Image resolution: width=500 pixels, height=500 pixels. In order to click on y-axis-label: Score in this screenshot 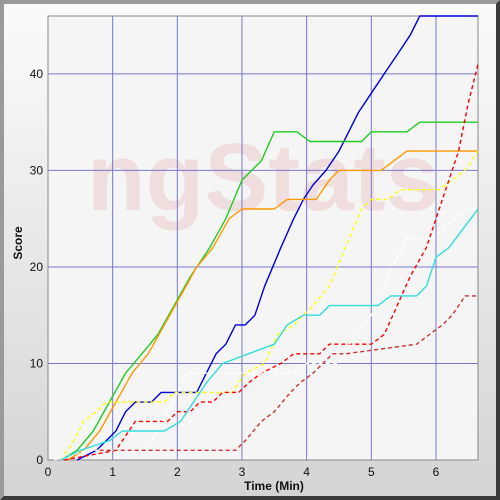, I will do `click(18, 243)`.